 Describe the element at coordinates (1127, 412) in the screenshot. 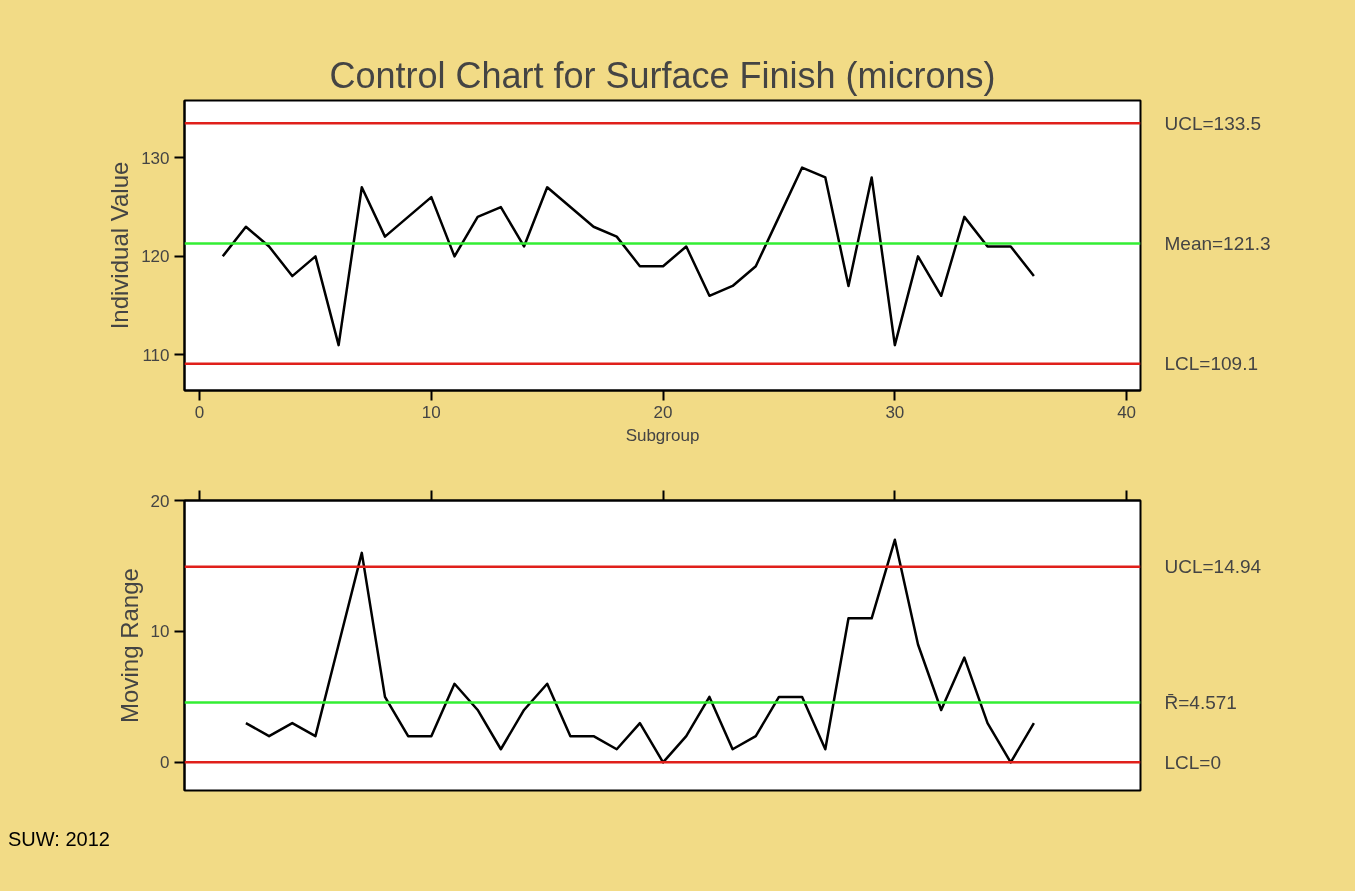

I see `x-tick-label: 40` at that location.